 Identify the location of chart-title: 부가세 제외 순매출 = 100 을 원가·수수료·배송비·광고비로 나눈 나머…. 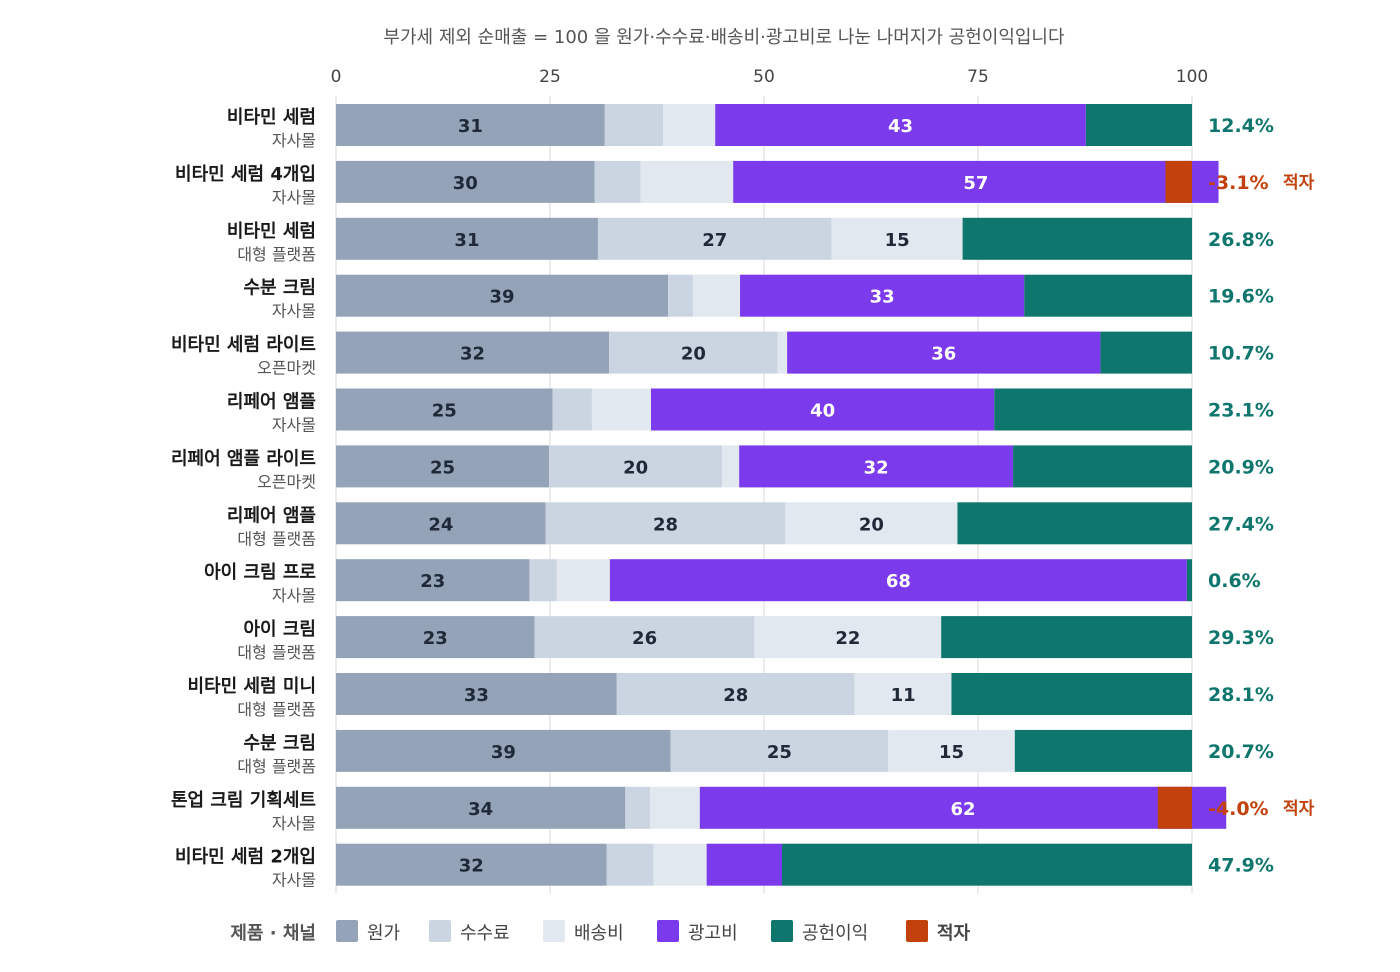
(724, 37).